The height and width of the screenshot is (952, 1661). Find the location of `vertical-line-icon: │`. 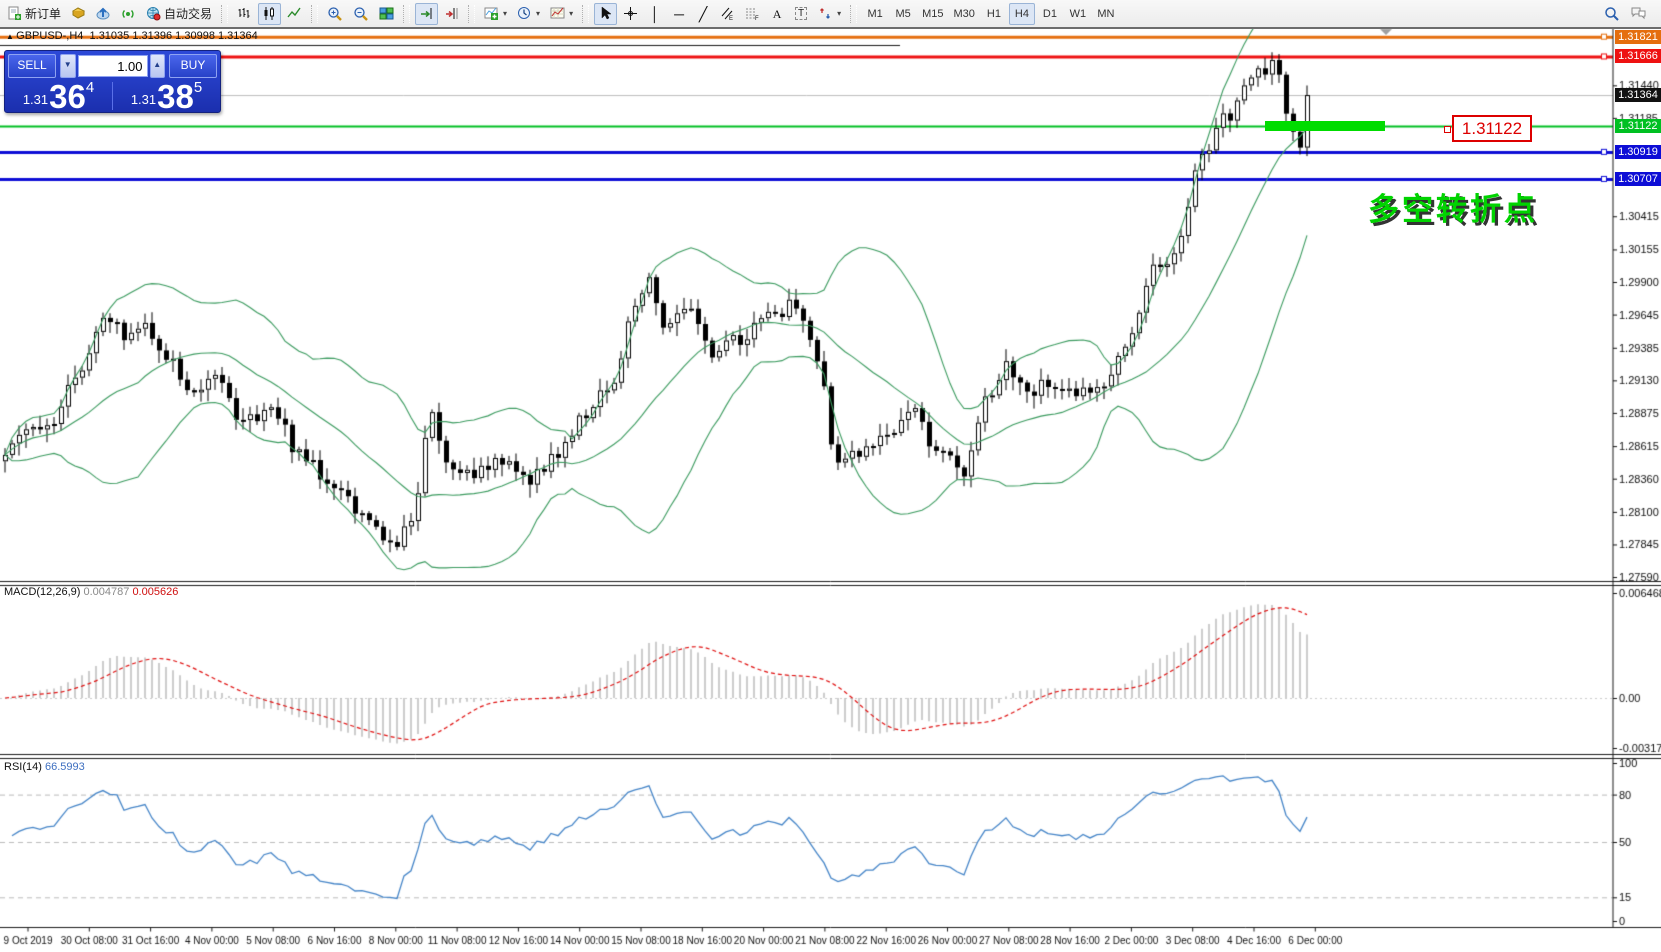

vertical-line-icon: │ is located at coordinates (655, 13).